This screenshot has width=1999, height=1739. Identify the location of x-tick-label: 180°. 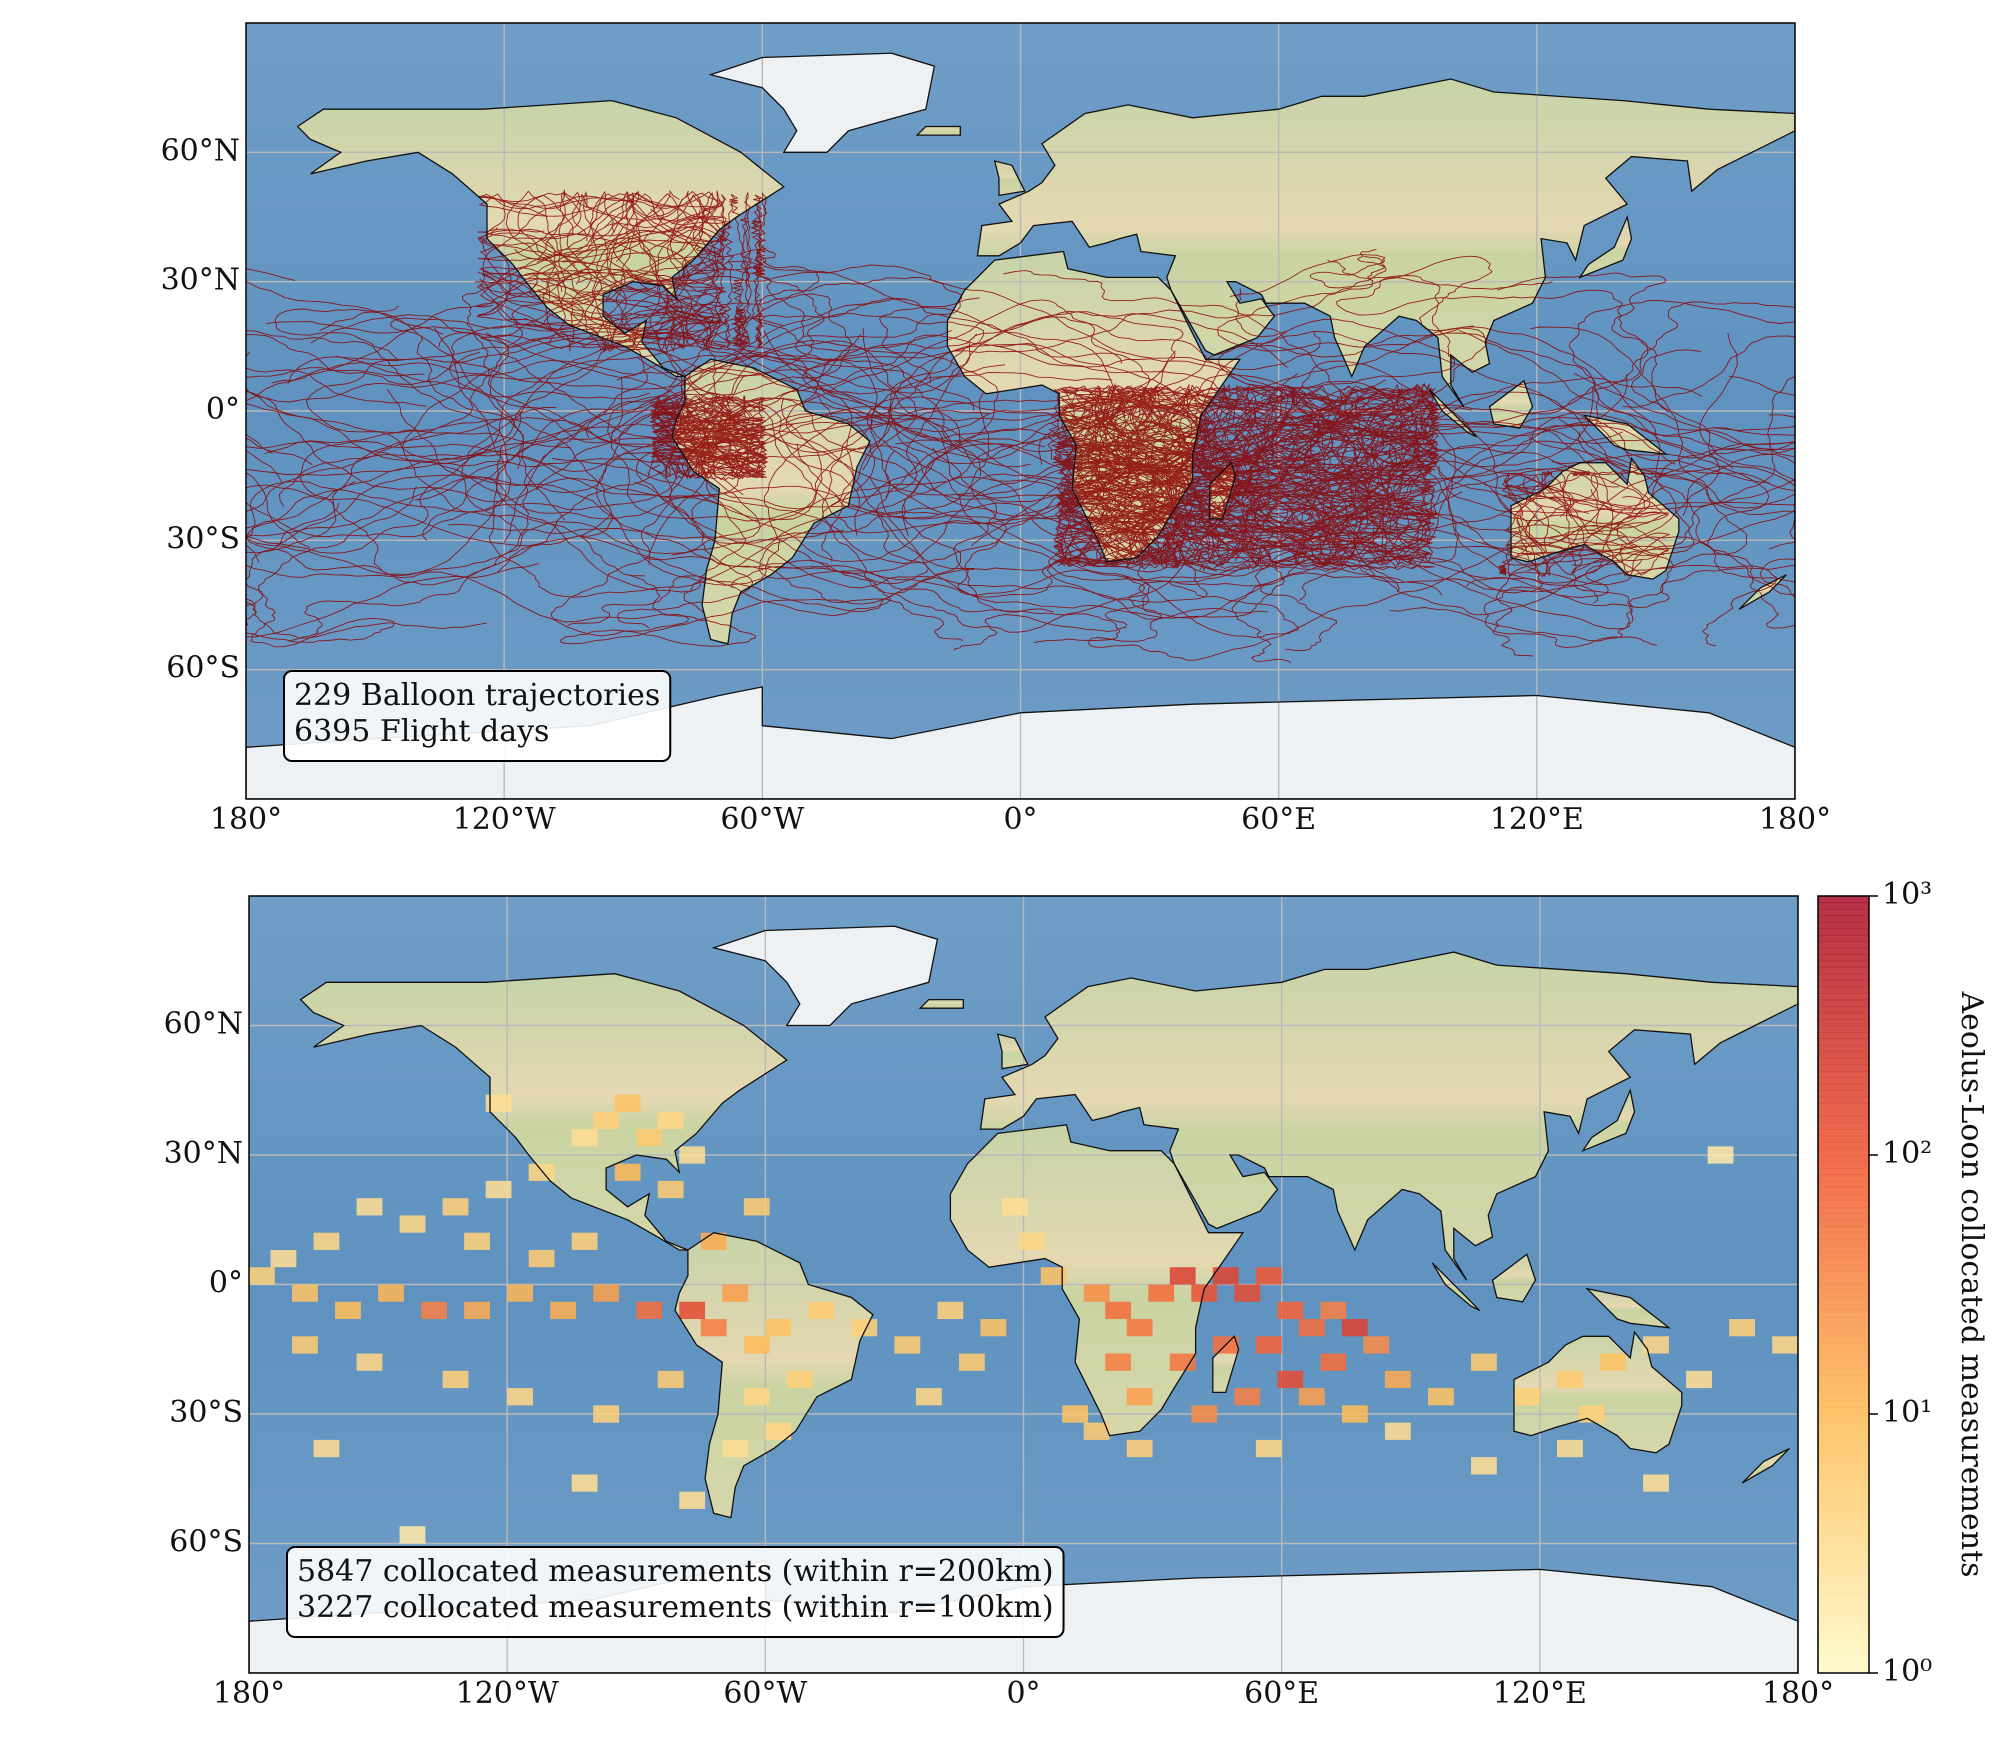
(246, 819).